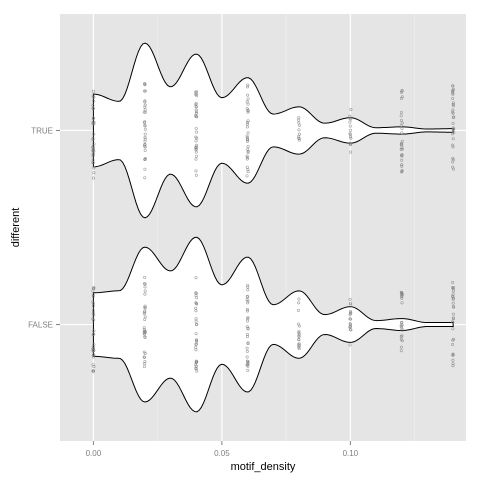  I want to click on x-axis-title: motif_density, so click(263, 467).